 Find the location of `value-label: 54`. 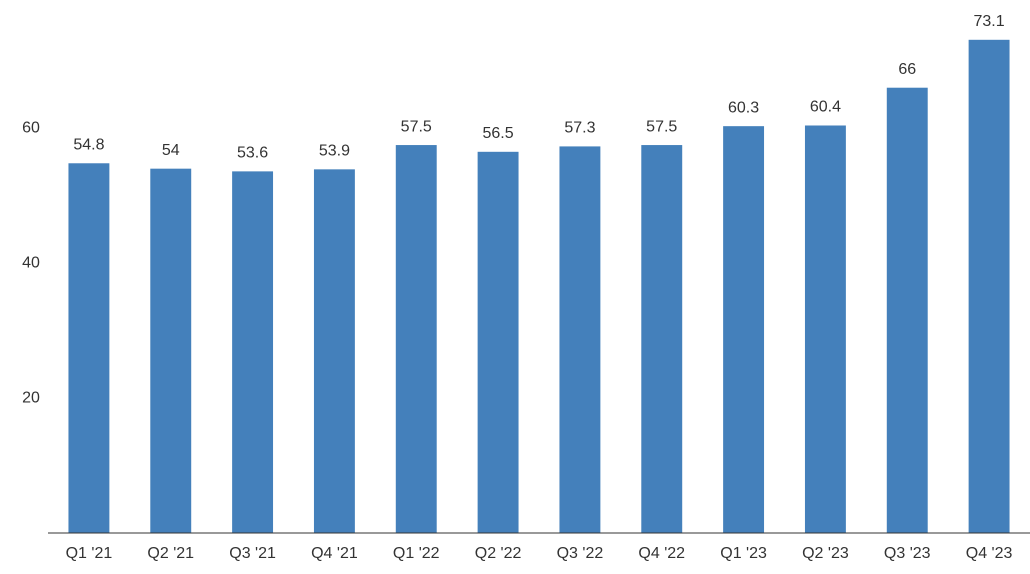

value-label: 54 is located at coordinates (171, 150).